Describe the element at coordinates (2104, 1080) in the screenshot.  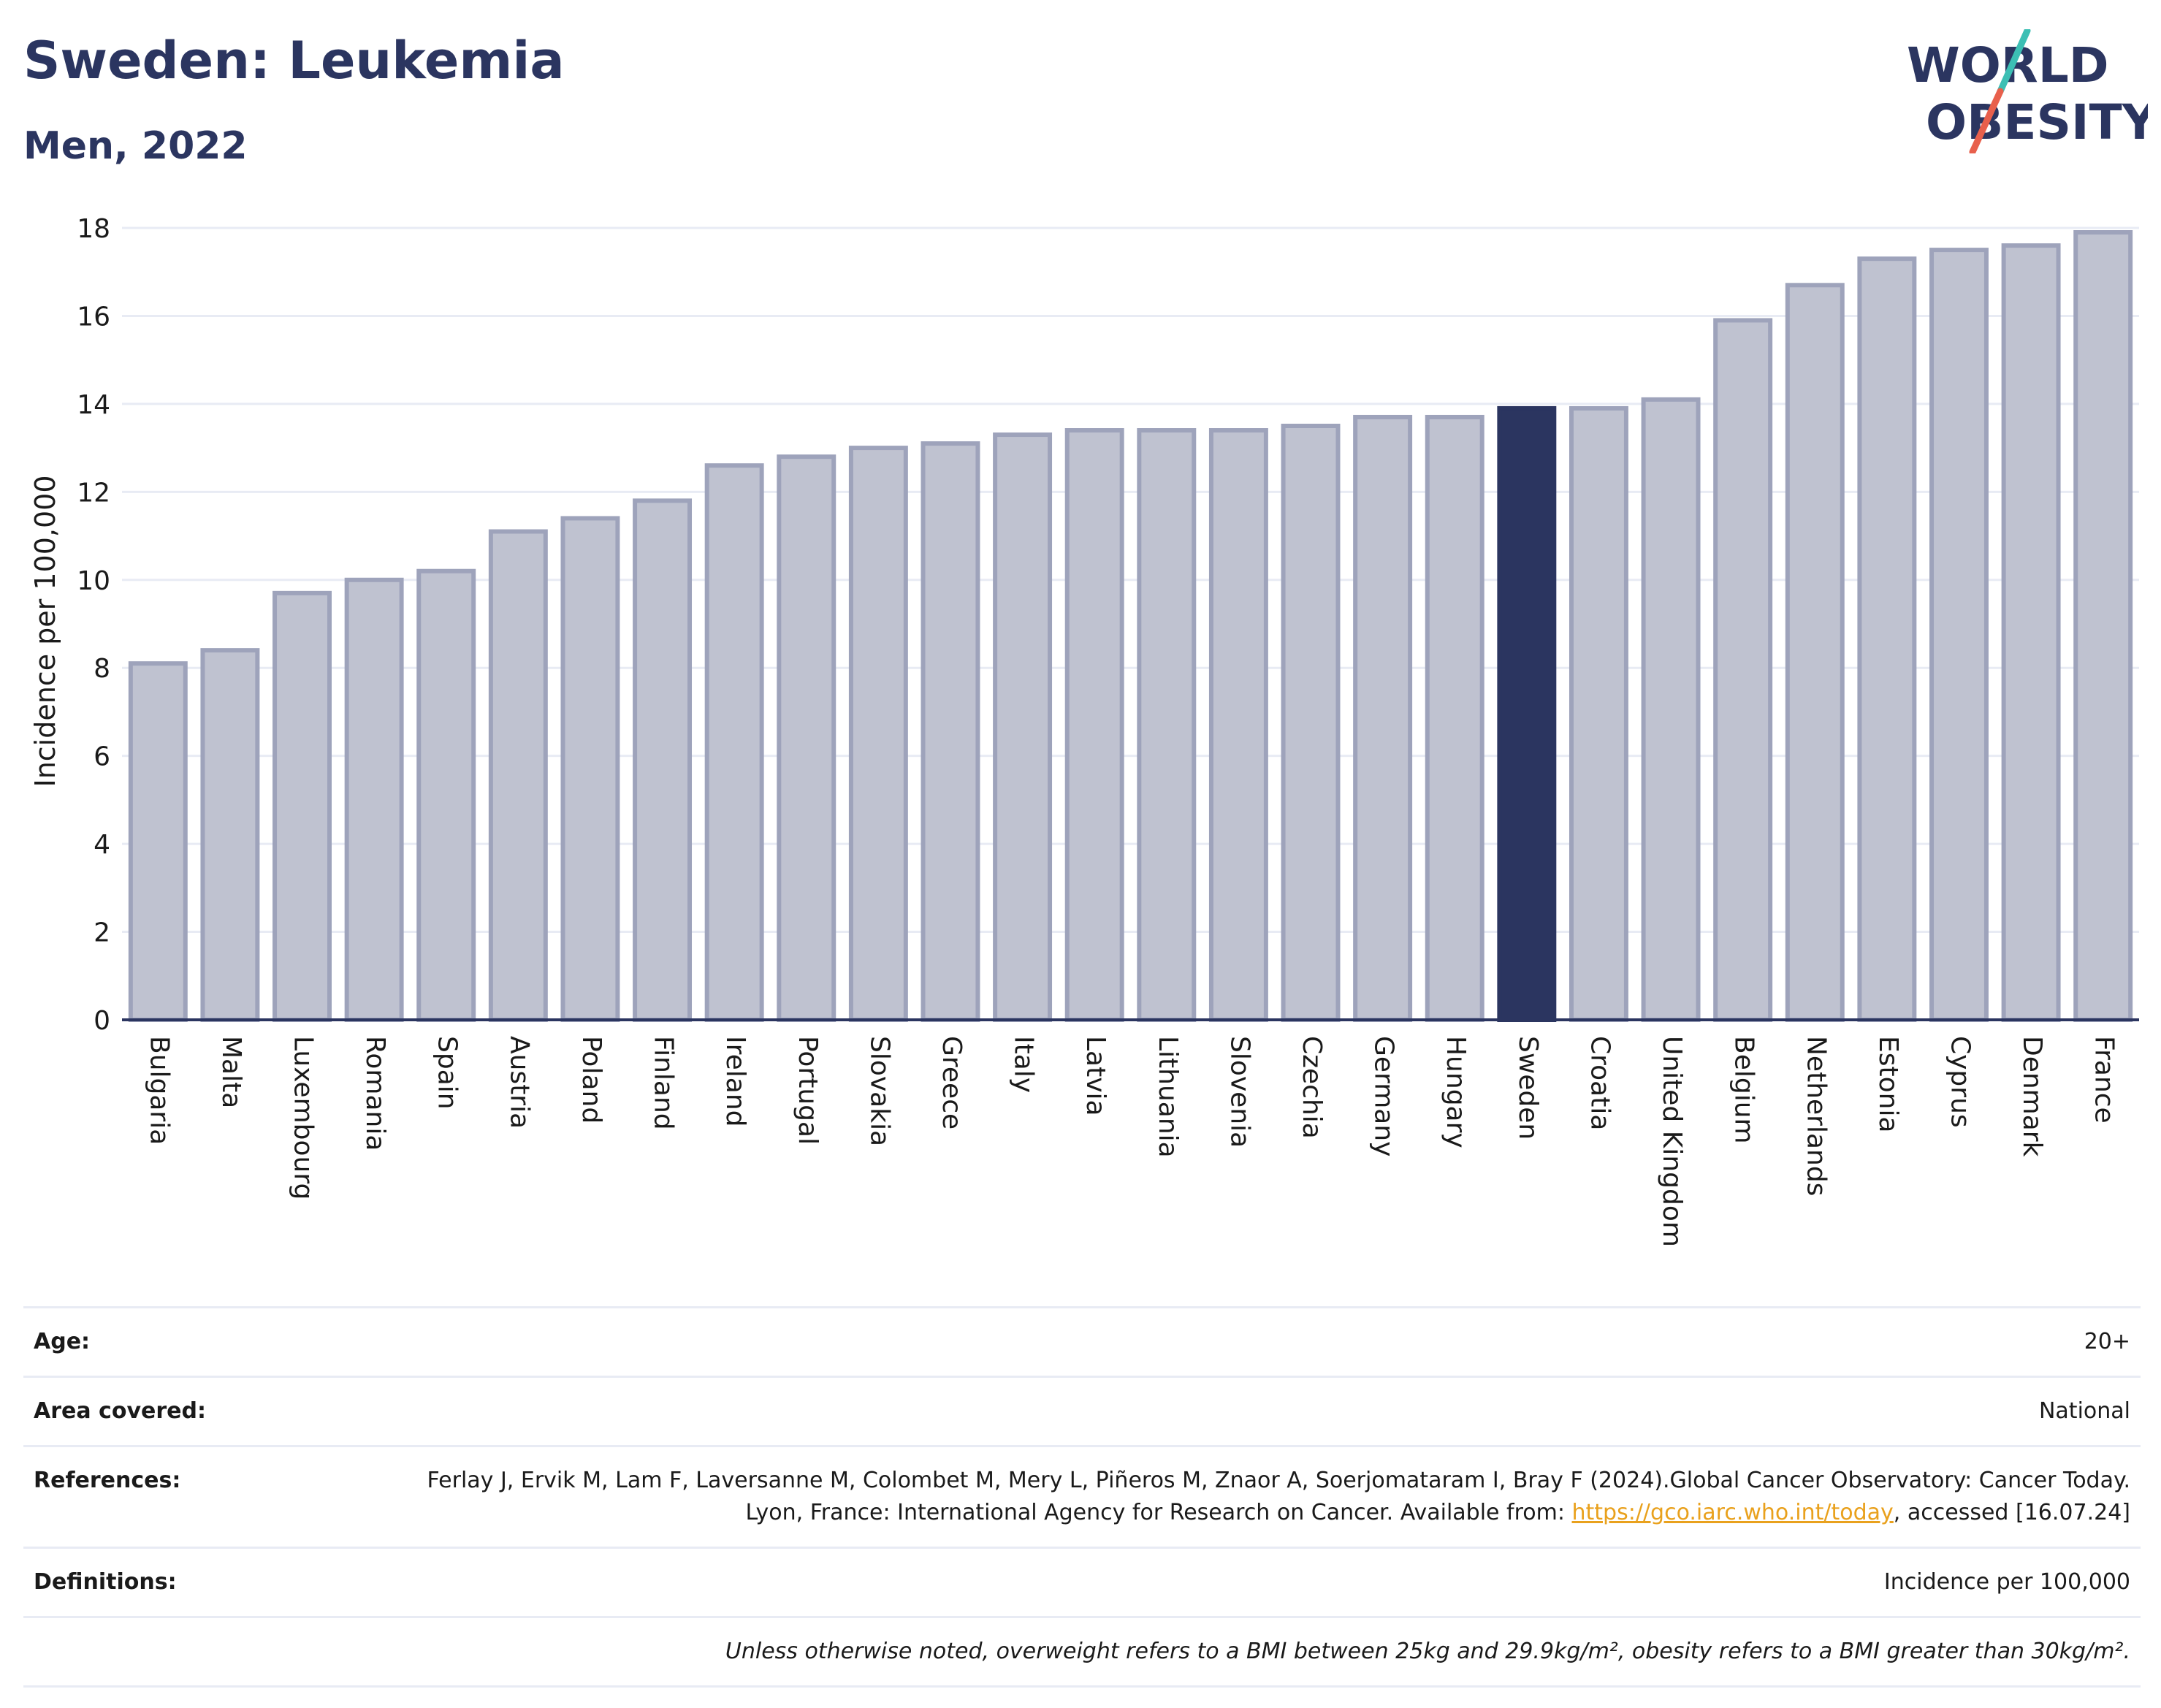
I see `x-tick-label: France` at that location.